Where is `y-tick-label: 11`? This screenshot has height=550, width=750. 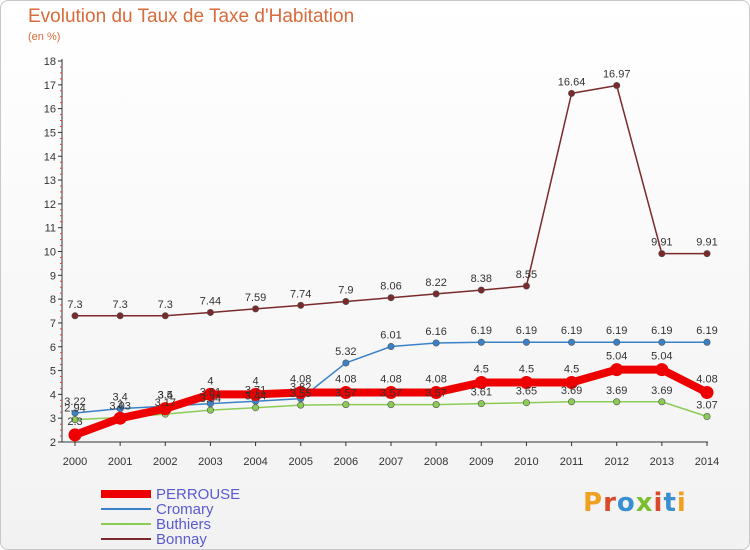
y-tick-label: 11 is located at coordinates (50, 229).